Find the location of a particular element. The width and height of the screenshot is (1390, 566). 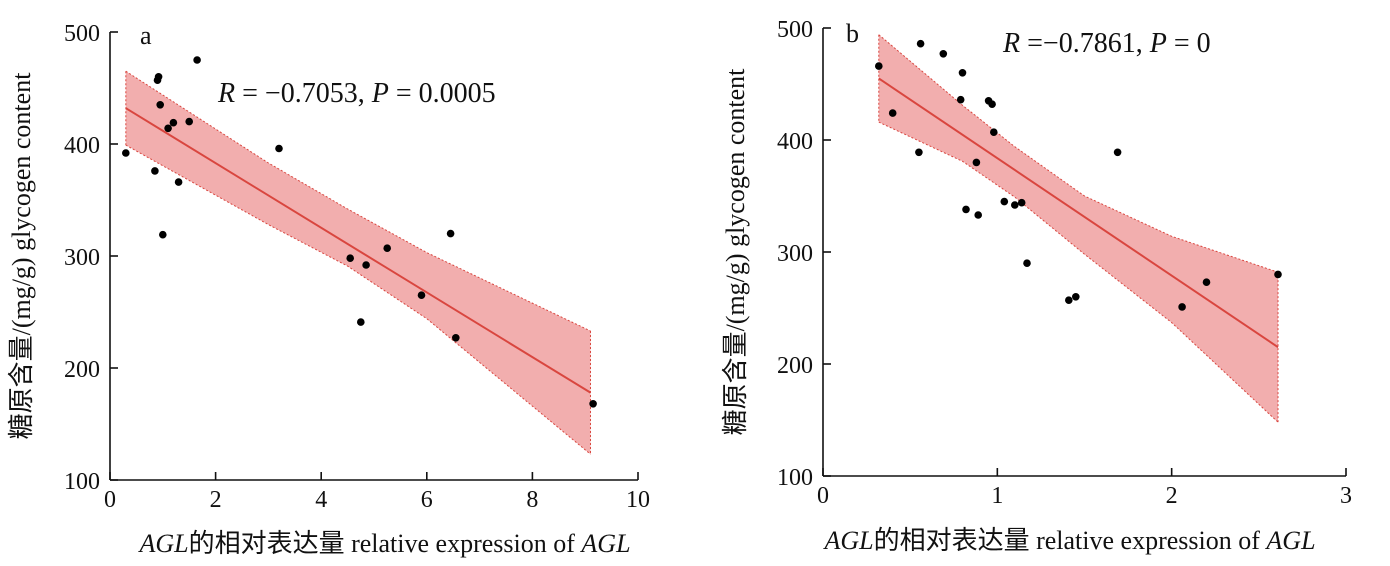

x-tick-label: 1 is located at coordinates (997, 496).